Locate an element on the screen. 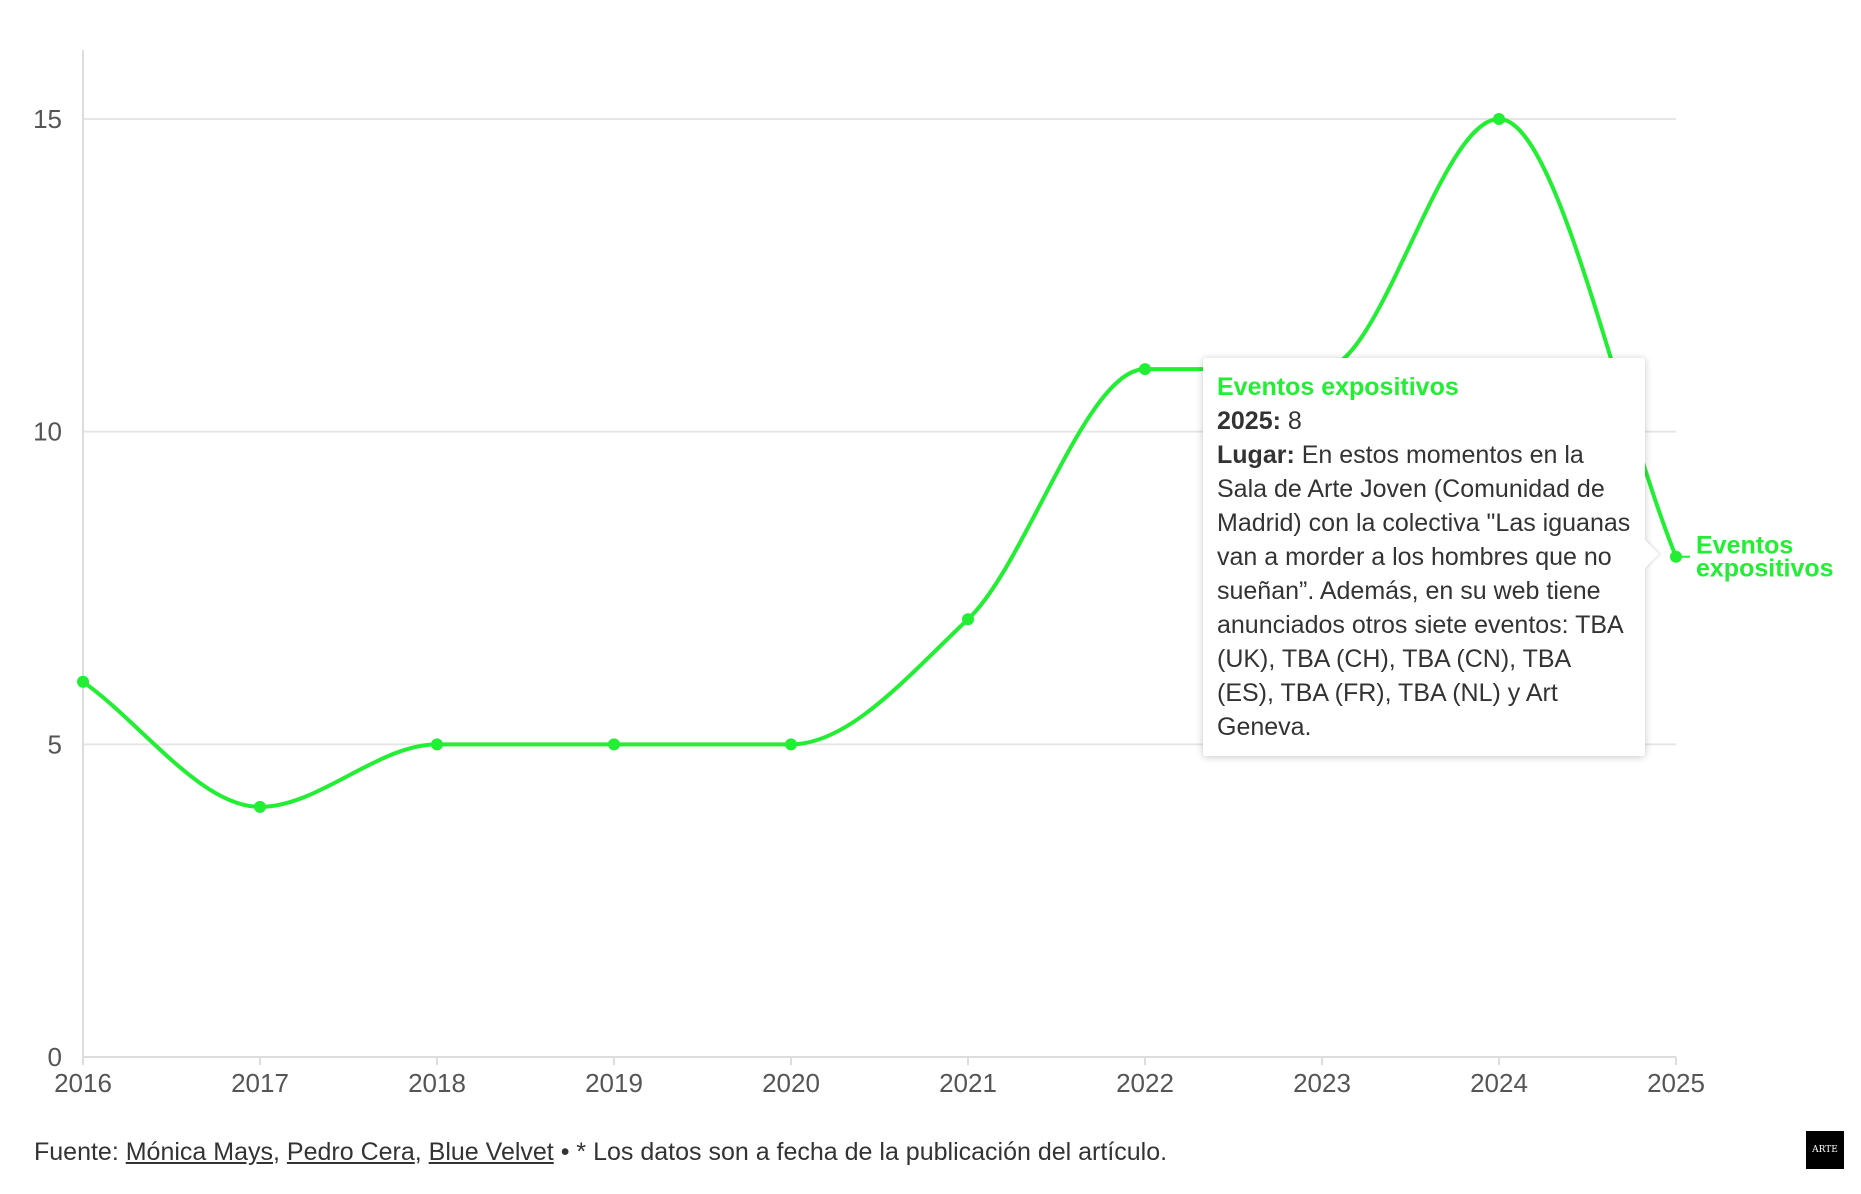 The height and width of the screenshot is (1194, 1861). x-tick-label-2024: 2024 is located at coordinates (1499, 1083).